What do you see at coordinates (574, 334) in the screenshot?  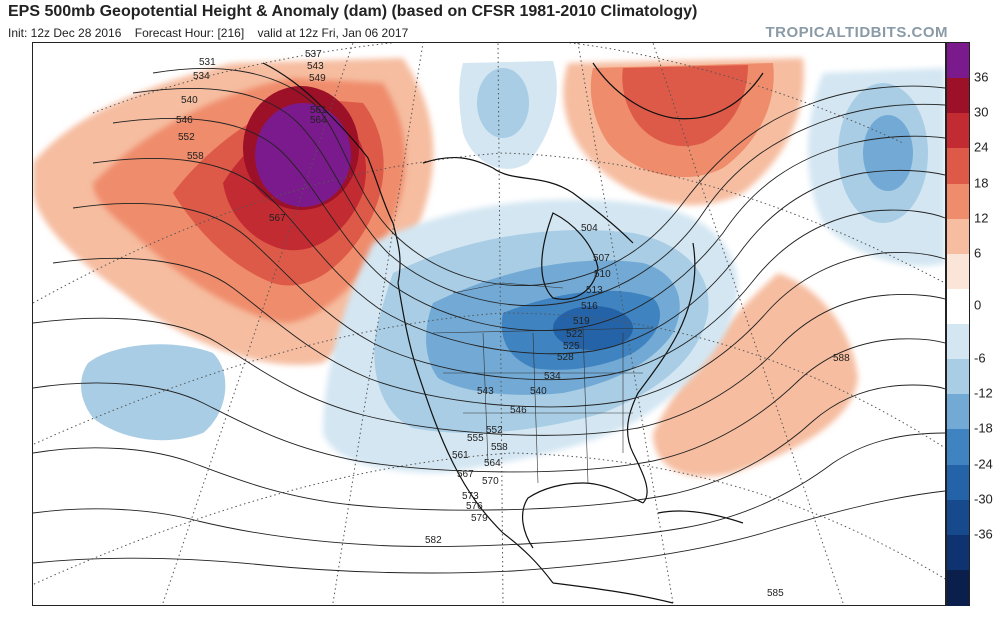 I see `contour-label: 522` at bounding box center [574, 334].